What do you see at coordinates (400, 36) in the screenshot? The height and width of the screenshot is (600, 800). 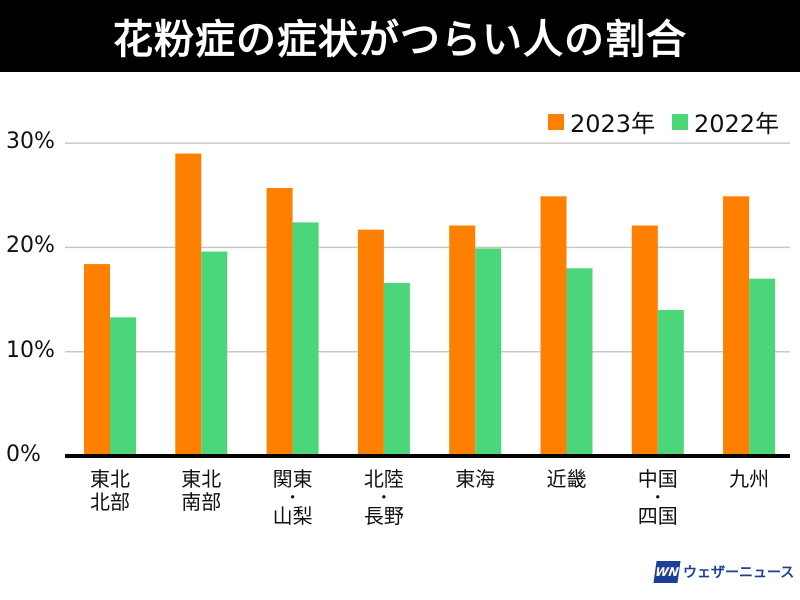 I see `chart-title: 花粉症の症状がつらい人の割合` at bounding box center [400, 36].